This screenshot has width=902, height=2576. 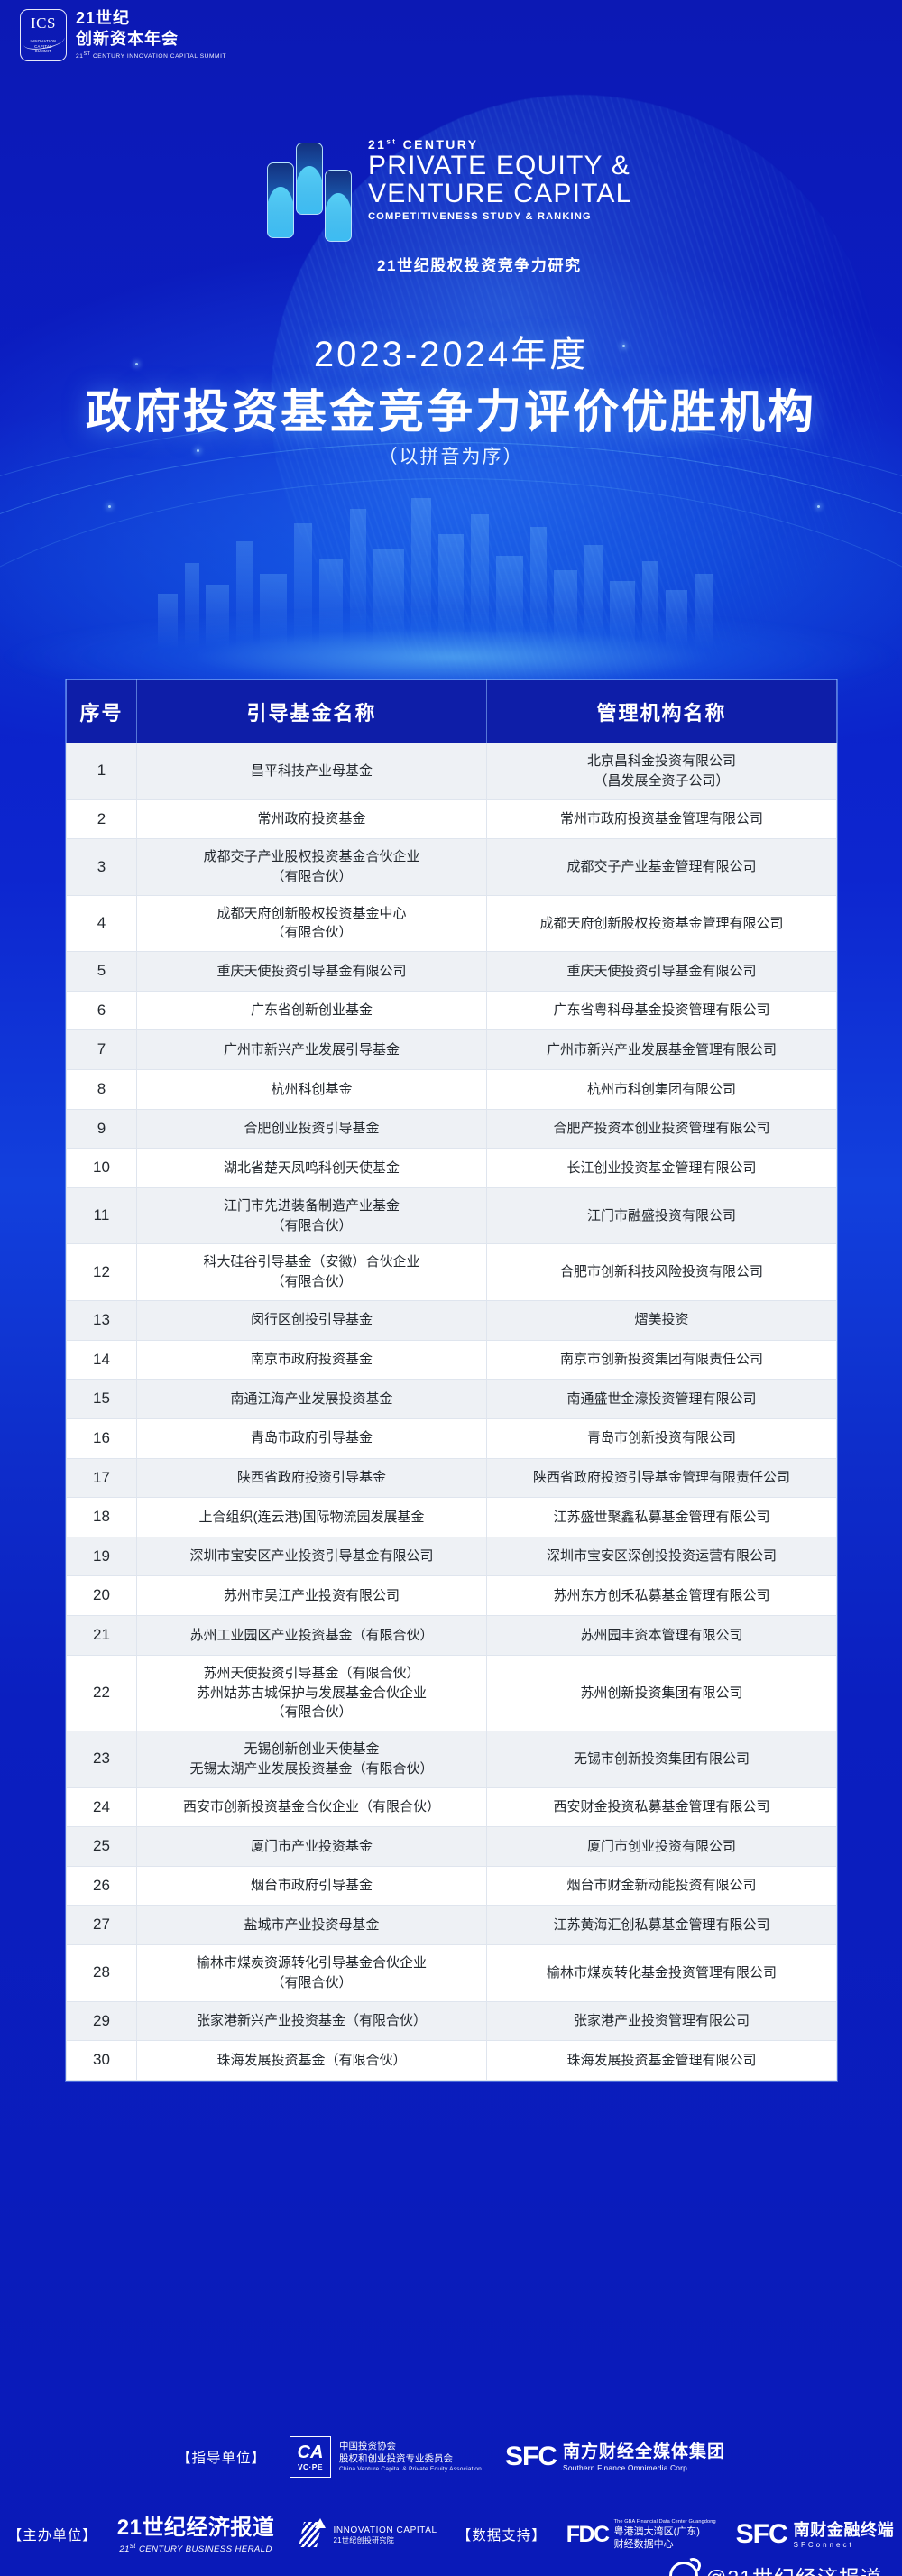 What do you see at coordinates (656, 2531) in the screenshot?
I see `fdc-cn1: 粤港澳大湾区(广东)` at bounding box center [656, 2531].